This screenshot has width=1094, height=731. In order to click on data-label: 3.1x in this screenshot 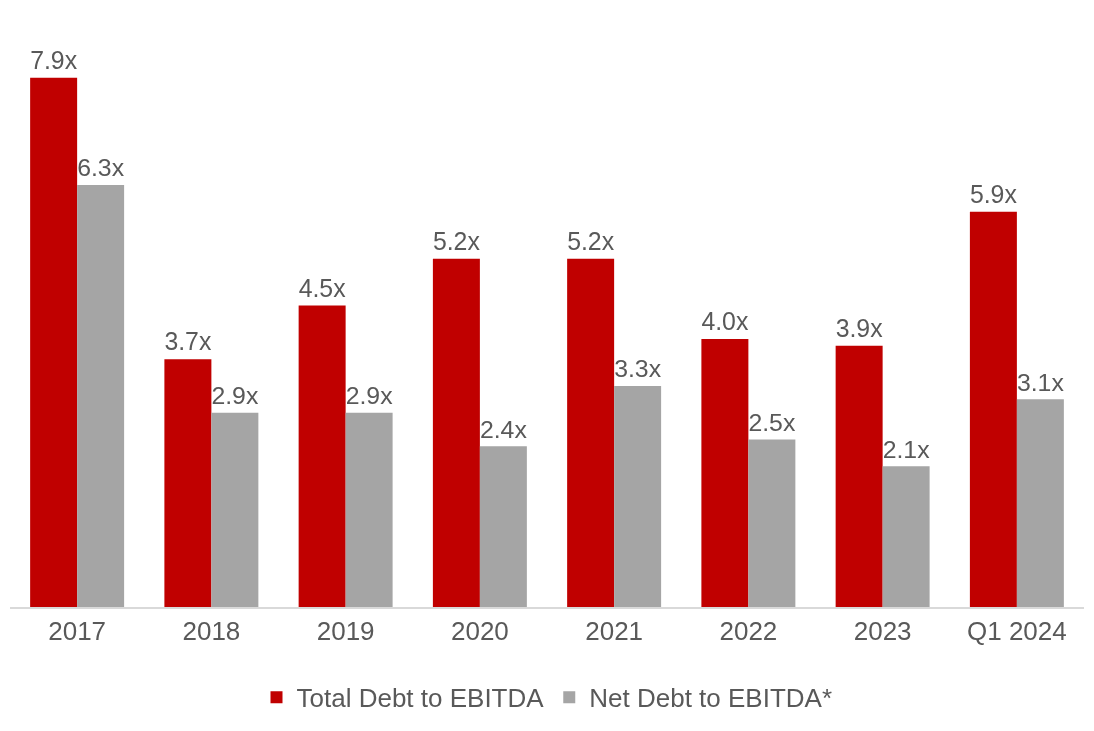, I will do `click(1040, 382)`.